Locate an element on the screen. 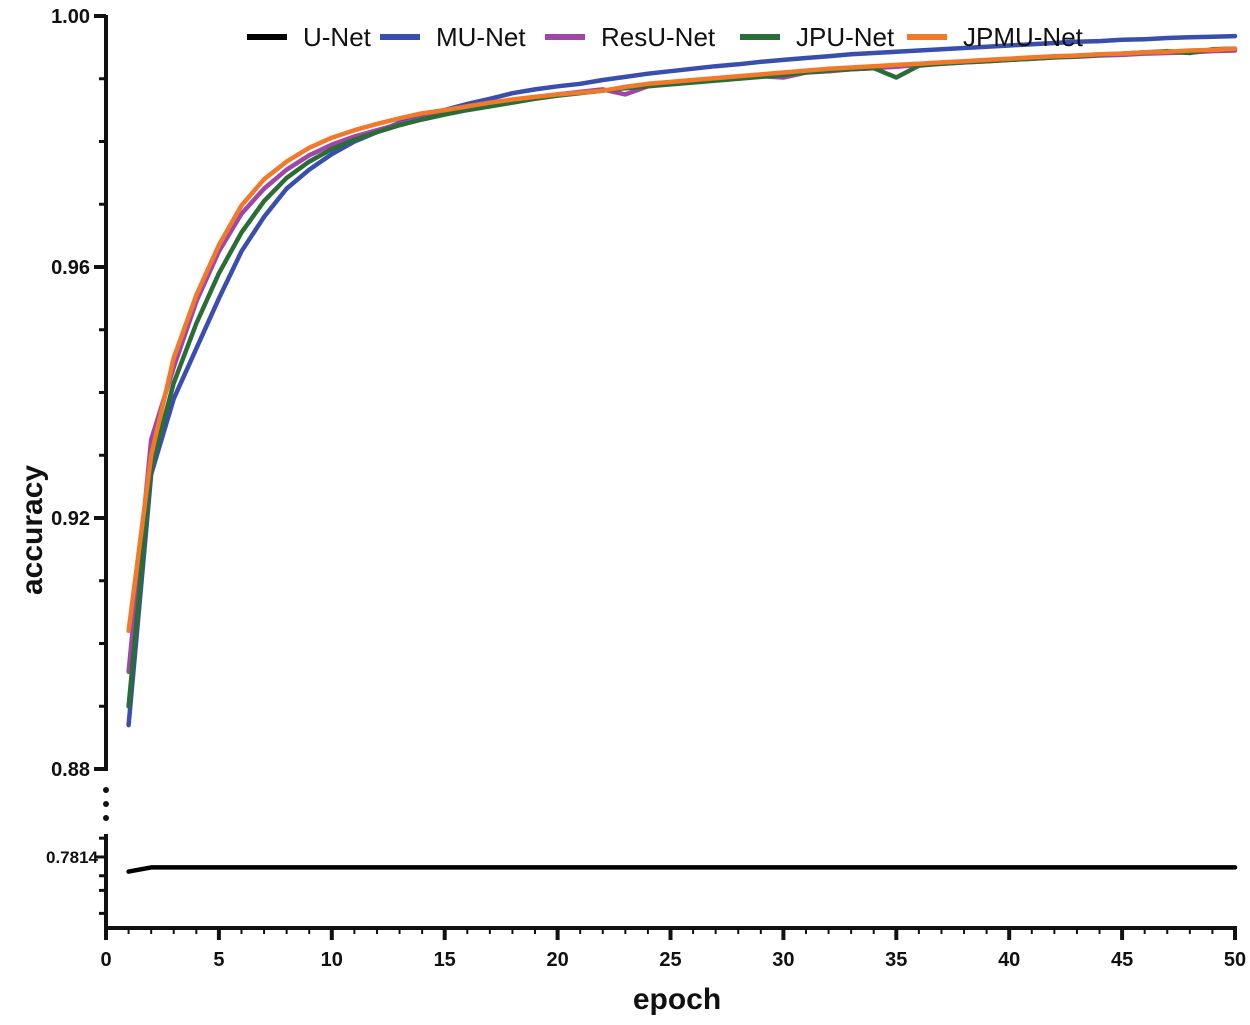 The image size is (1250, 1025). legend-item-mu-net: MU-Net is located at coordinates (453, 37).